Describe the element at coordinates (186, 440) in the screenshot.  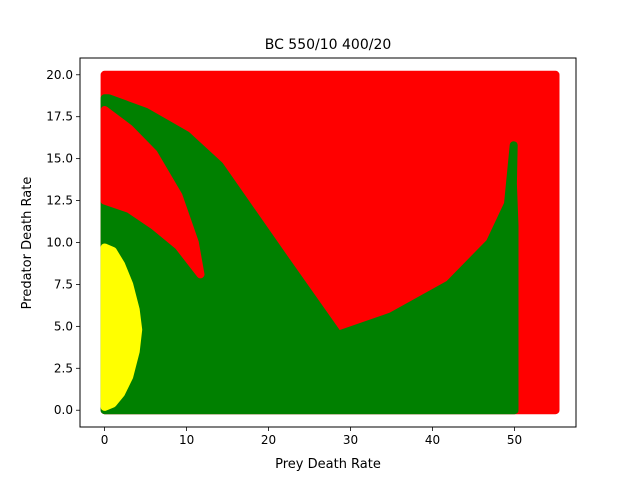
I see `x-tick-label: 10` at that location.